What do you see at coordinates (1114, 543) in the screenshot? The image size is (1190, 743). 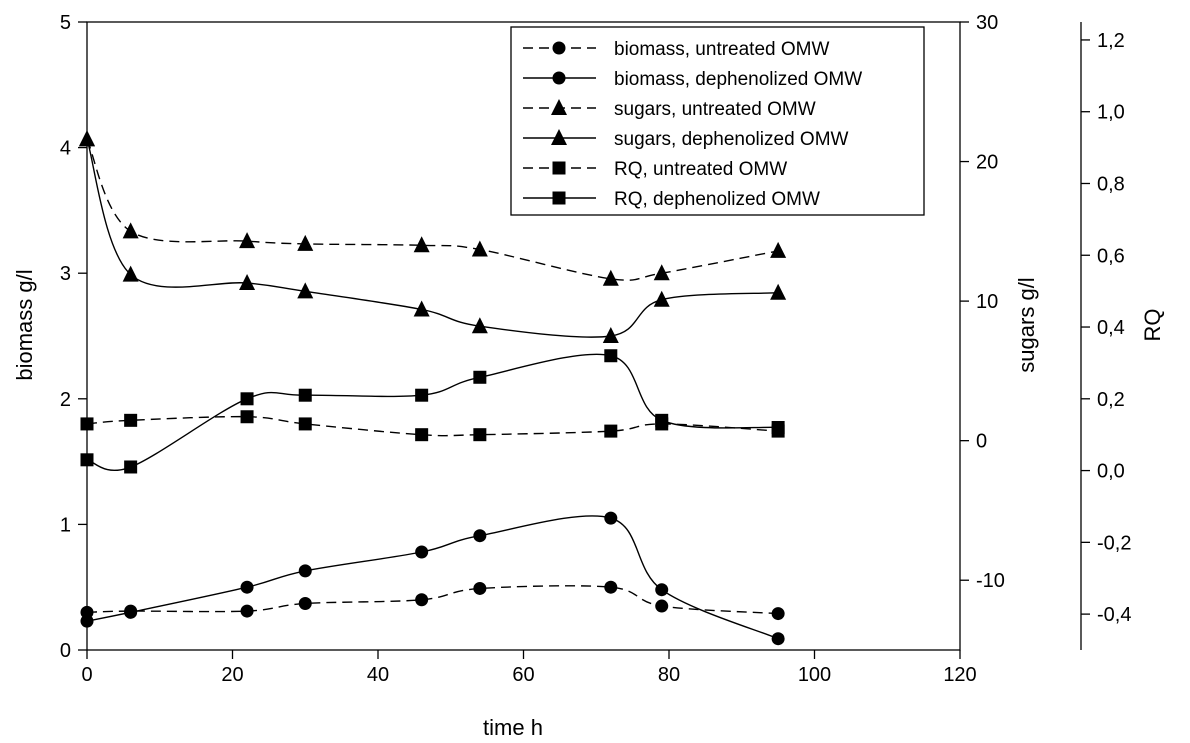 I see `rq-tick-label: -0,2` at bounding box center [1114, 543].